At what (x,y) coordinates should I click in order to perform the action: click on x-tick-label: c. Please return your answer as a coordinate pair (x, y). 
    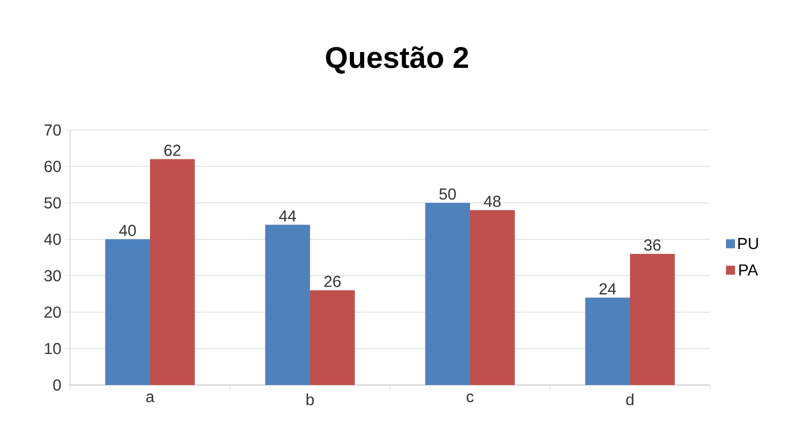
    Looking at the image, I should click on (470, 398).